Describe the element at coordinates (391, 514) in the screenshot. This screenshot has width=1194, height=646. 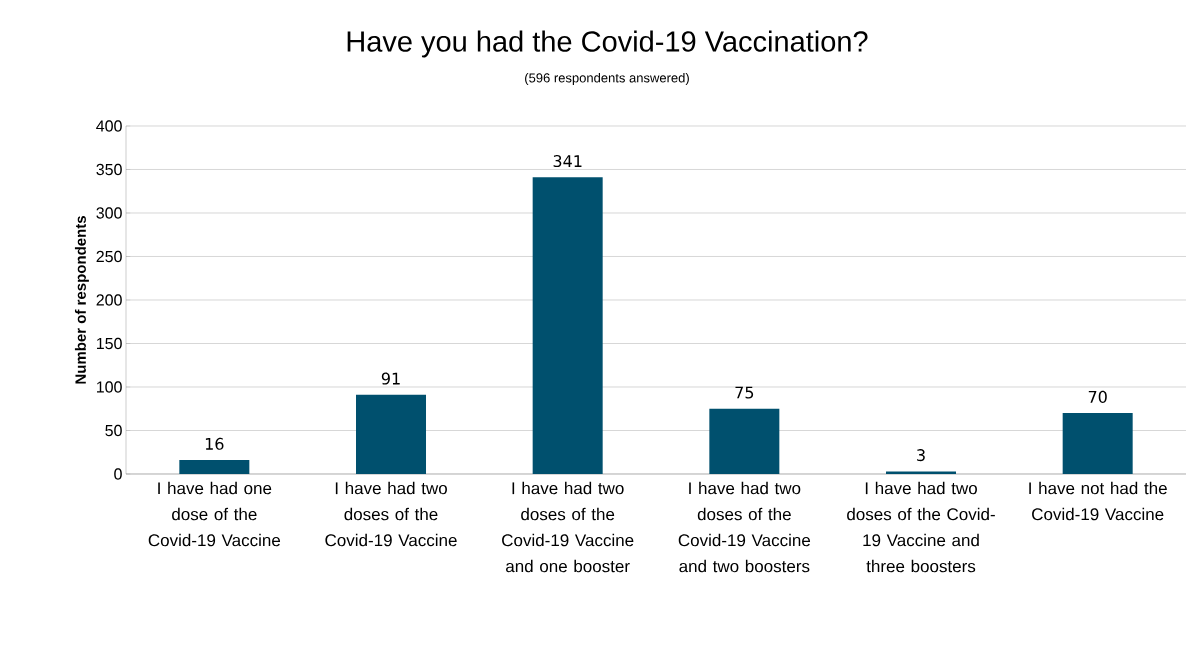
I see `x-tick-label: I have had two doses of the Covid-19 Vaccine` at that location.